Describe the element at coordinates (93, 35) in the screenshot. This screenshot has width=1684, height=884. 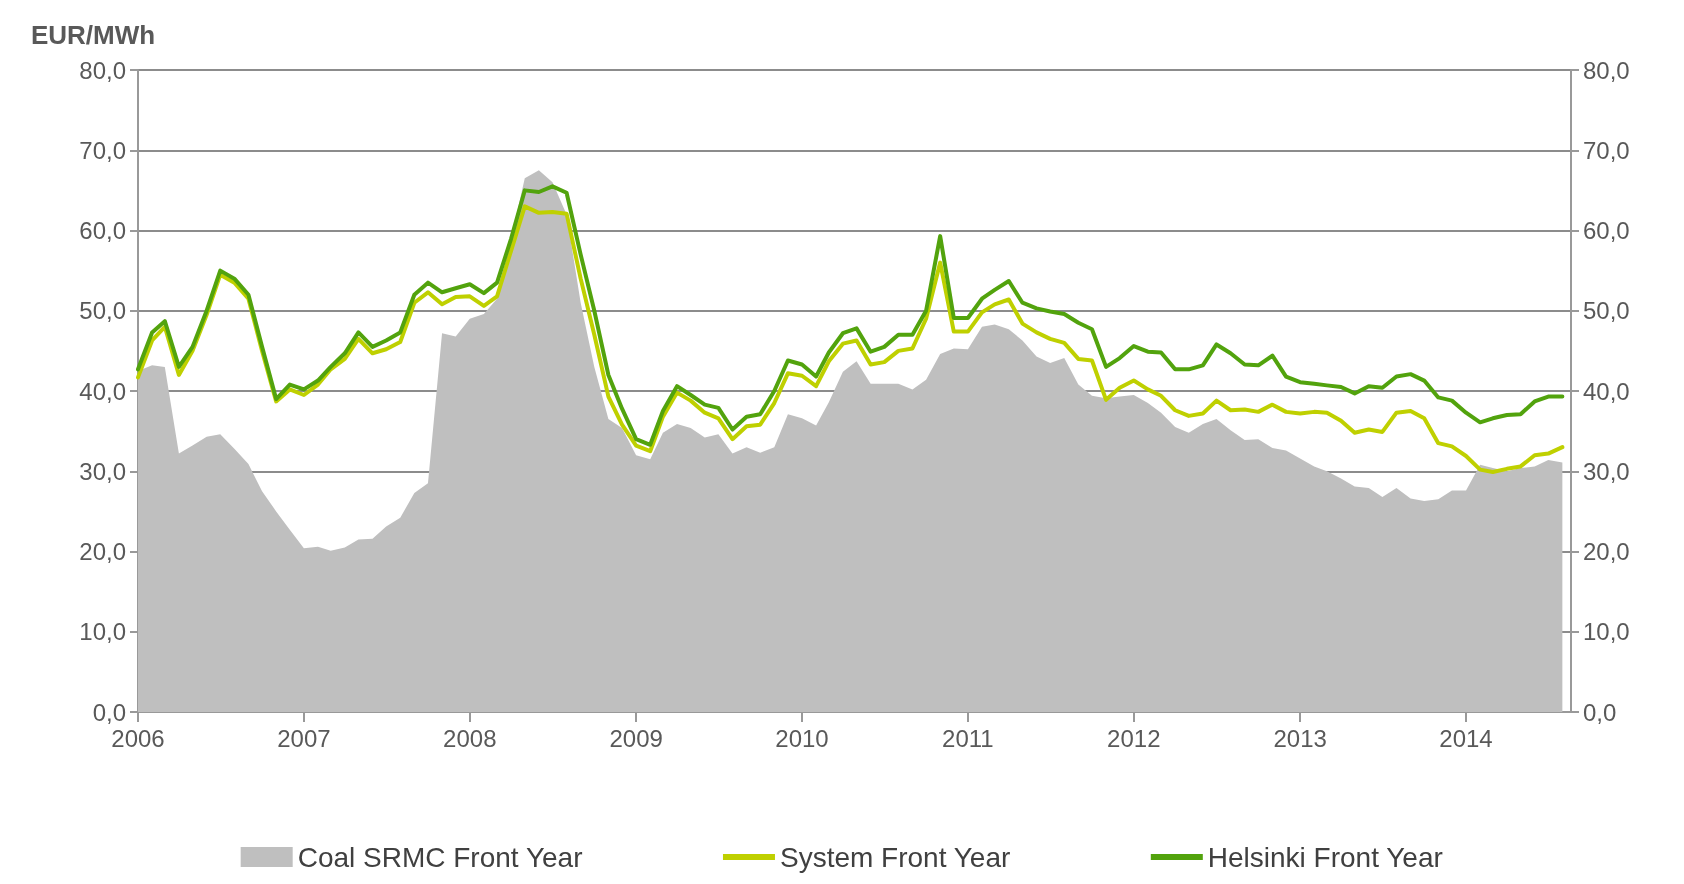
I see `y-axis-title: EUR/MWh` at that location.